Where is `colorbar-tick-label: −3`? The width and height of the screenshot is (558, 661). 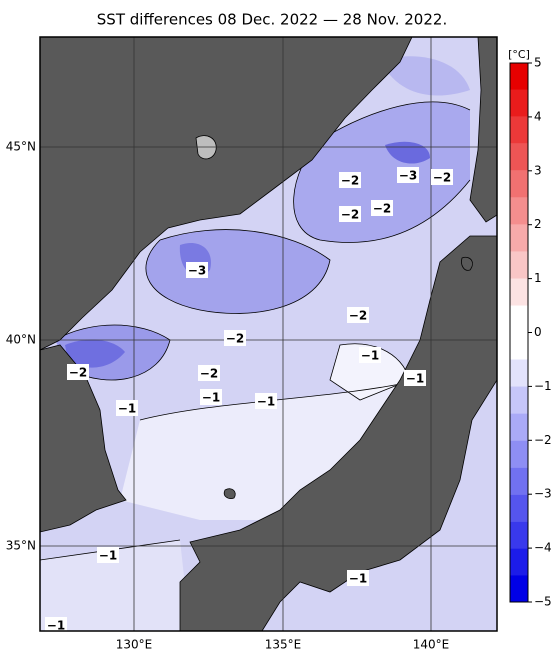 colorbar-tick-label: −3 is located at coordinates (543, 494).